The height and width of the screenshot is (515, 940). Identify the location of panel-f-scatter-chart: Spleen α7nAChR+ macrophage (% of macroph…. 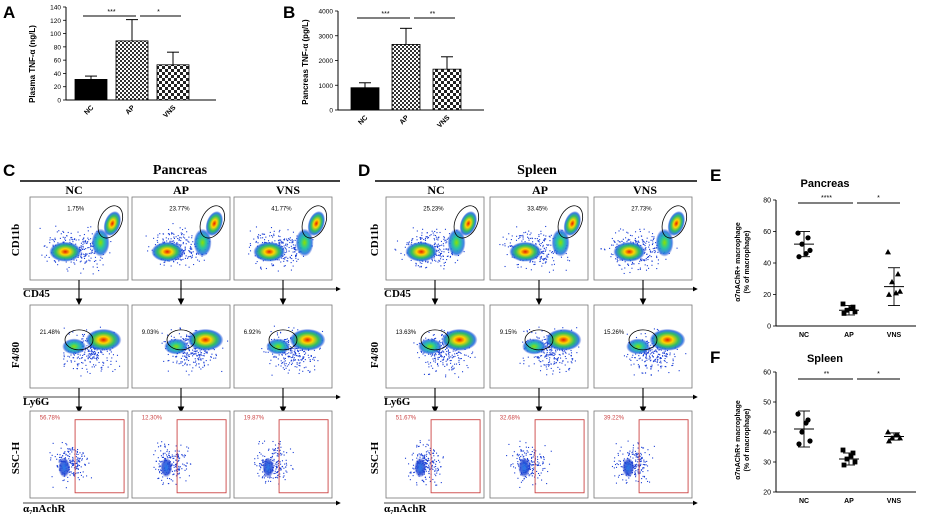
(825, 429).